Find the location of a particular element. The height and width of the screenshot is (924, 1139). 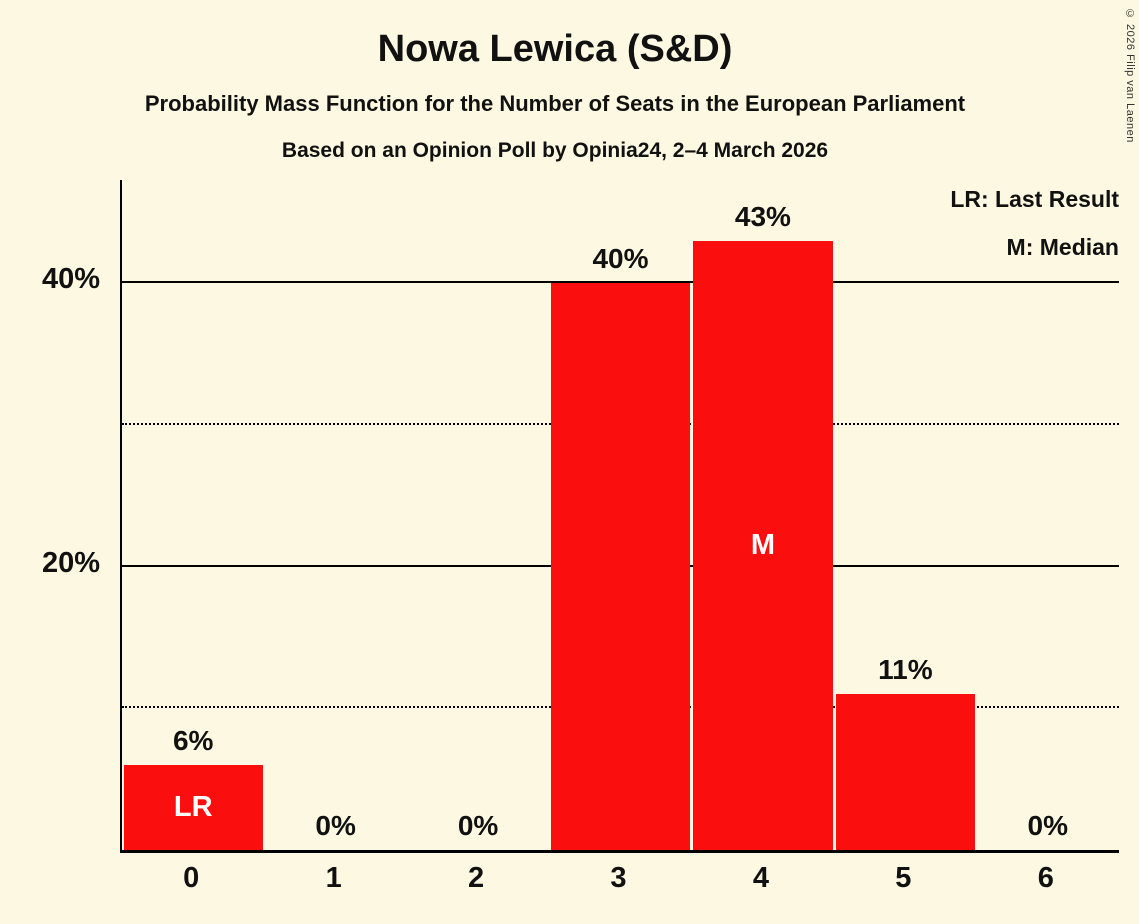

bar-seat-4: M is located at coordinates (763, 545).